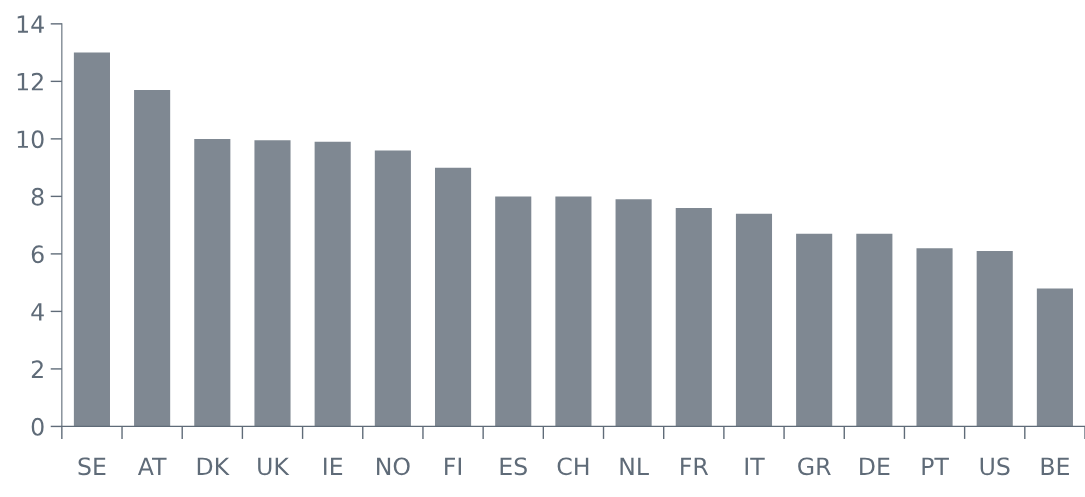 The height and width of the screenshot is (497, 1085). I want to click on y-tick-label: 10, so click(30, 139).